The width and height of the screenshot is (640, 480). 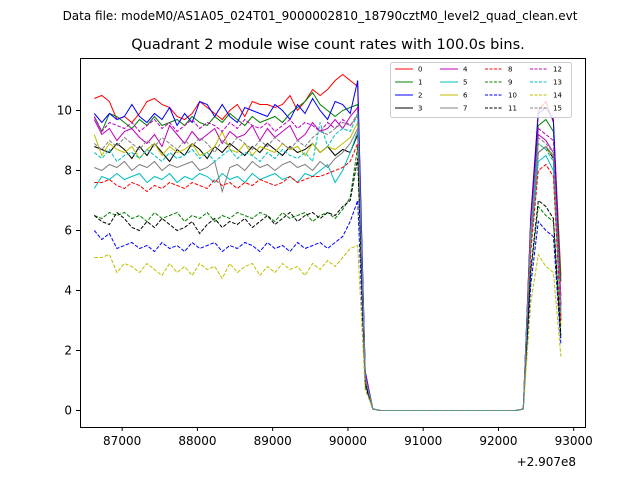 I want to click on x-axis: 87000 88000 89000 90000 91000 92000 93000, so click(x=348, y=437).